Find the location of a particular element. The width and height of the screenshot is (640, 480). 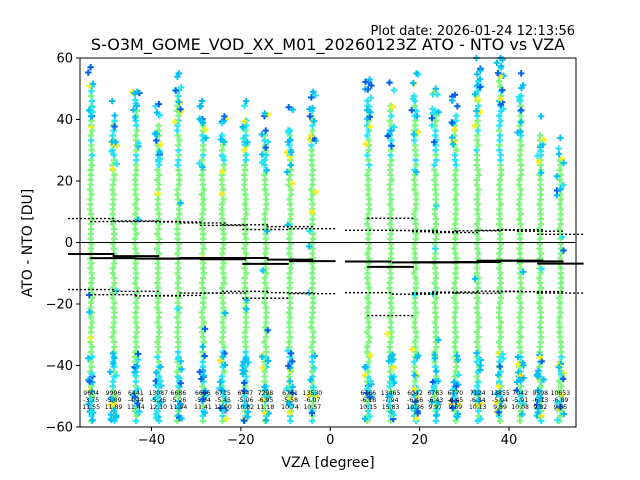

x-tick-label: 0 is located at coordinates (330, 440).